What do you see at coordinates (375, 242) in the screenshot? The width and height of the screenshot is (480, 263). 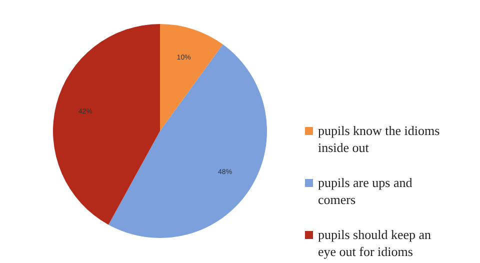 I see `legend-label: pupils should keep an eye out for idioms` at bounding box center [375, 242].